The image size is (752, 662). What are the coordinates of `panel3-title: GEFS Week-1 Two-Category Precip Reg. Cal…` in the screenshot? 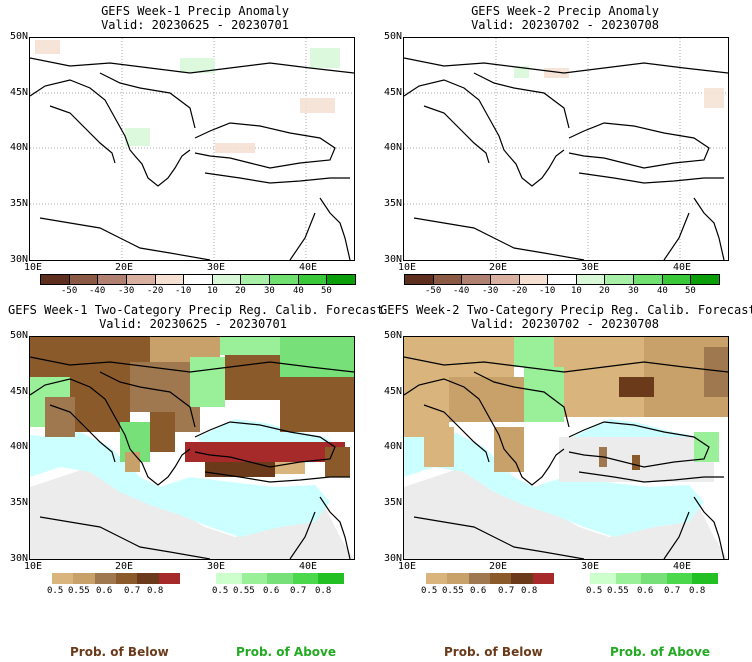 It's located at (196, 317).